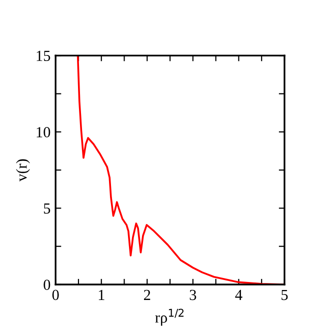 The height and width of the screenshot is (327, 327). I want to click on x-tick-label: 2, so click(147, 295).